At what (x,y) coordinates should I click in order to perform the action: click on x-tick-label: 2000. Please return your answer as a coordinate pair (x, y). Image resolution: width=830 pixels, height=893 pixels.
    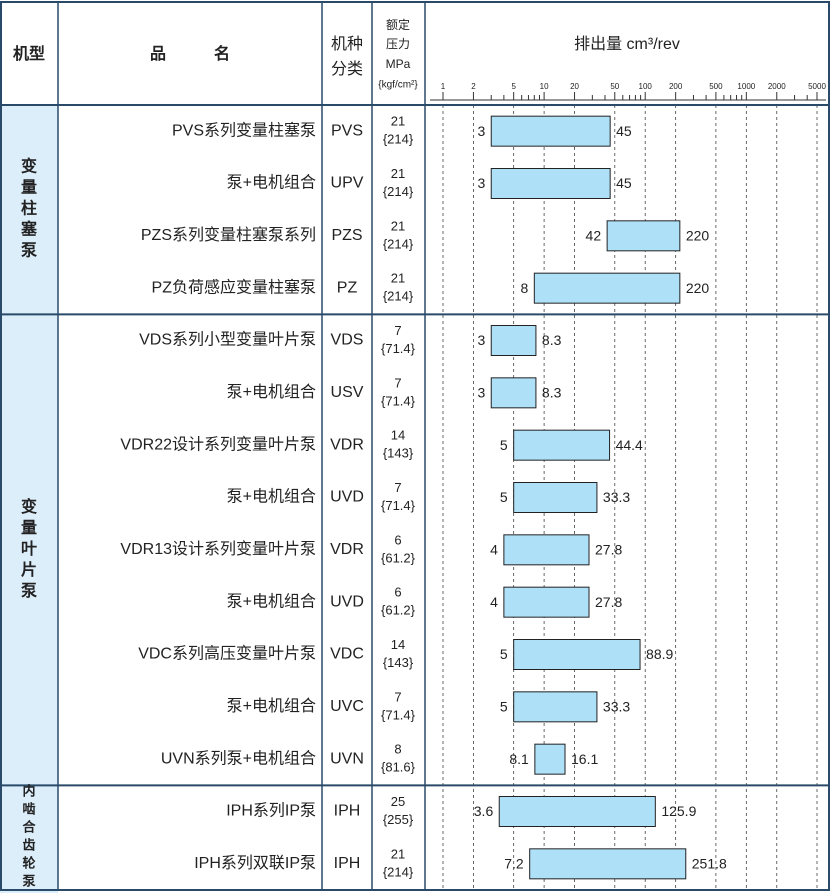
    Looking at the image, I should click on (777, 86).